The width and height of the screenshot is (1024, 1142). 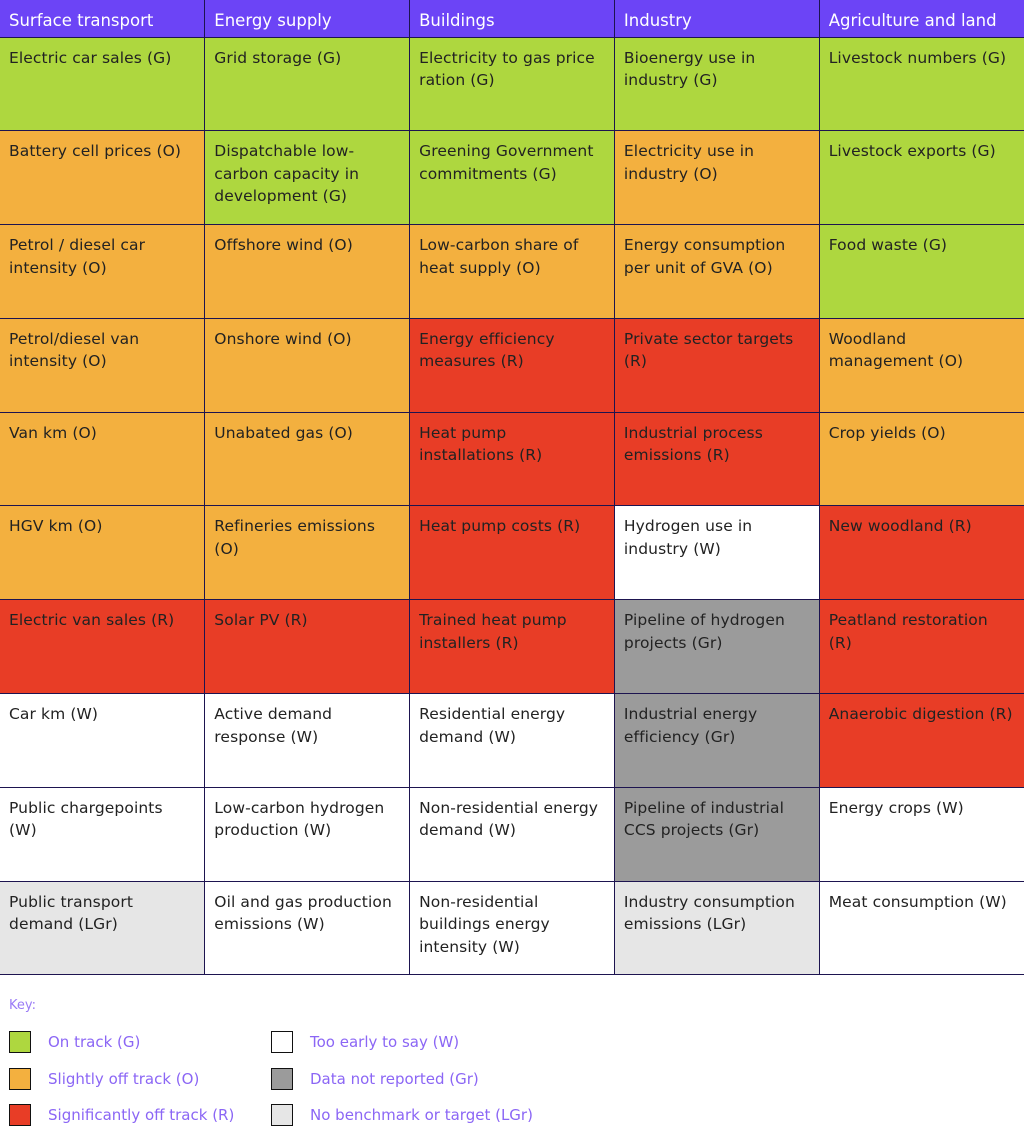 What do you see at coordinates (921, 647) in the screenshot?
I see `indicator-cell: Peatland restoration (R)` at bounding box center [921, 647].